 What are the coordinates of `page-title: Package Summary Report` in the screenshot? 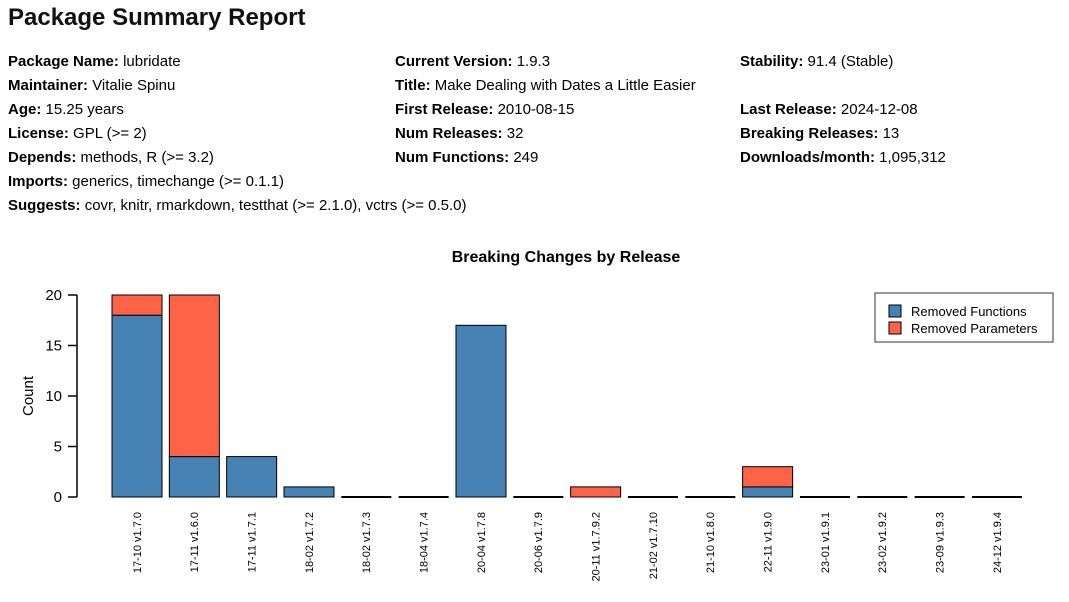 It's located at (157, 17).